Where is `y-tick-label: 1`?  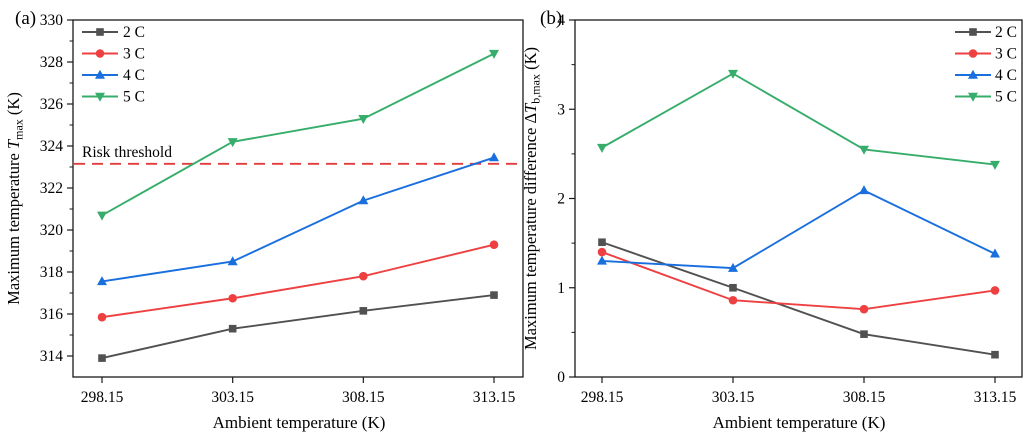
y-tick-label: 1 is located at coordinates (561, 288).